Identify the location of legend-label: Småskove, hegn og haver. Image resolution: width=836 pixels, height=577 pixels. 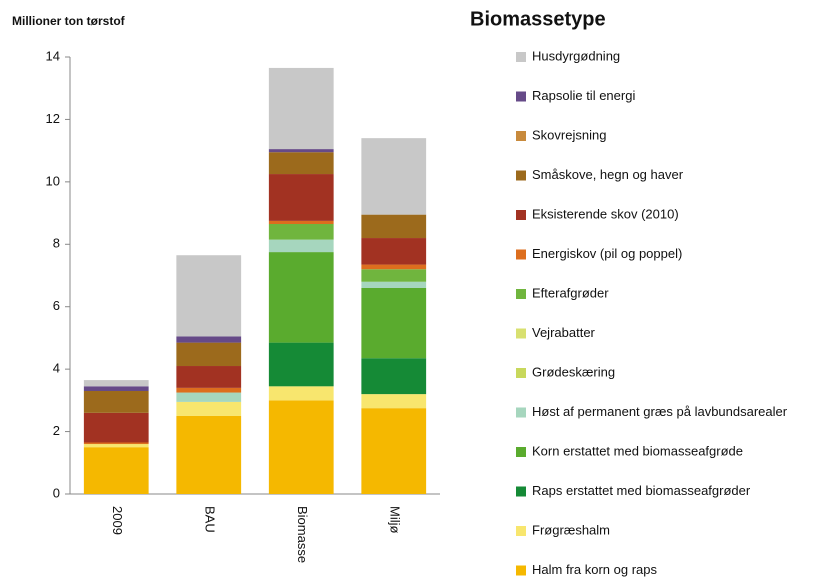
(608, 174).